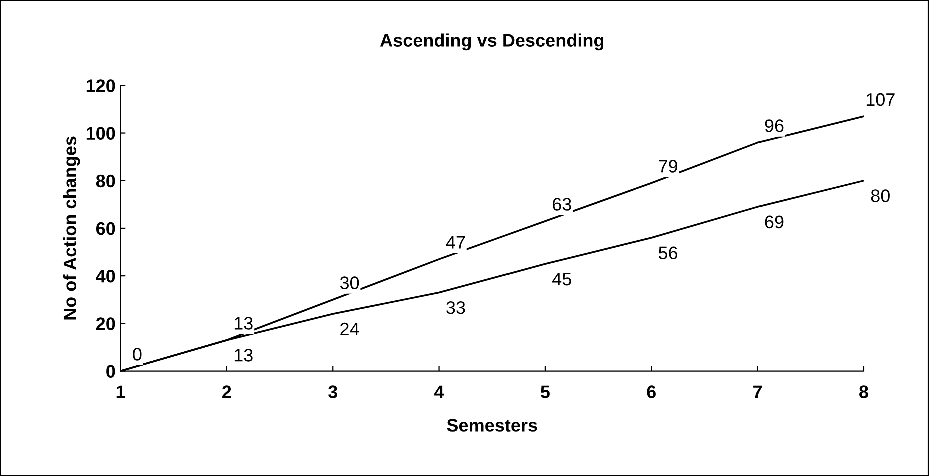  What do you see at coordinates (106, 276) in the screenshot?
I see `y-tick-label: 40` at bounding box center [106, 276].